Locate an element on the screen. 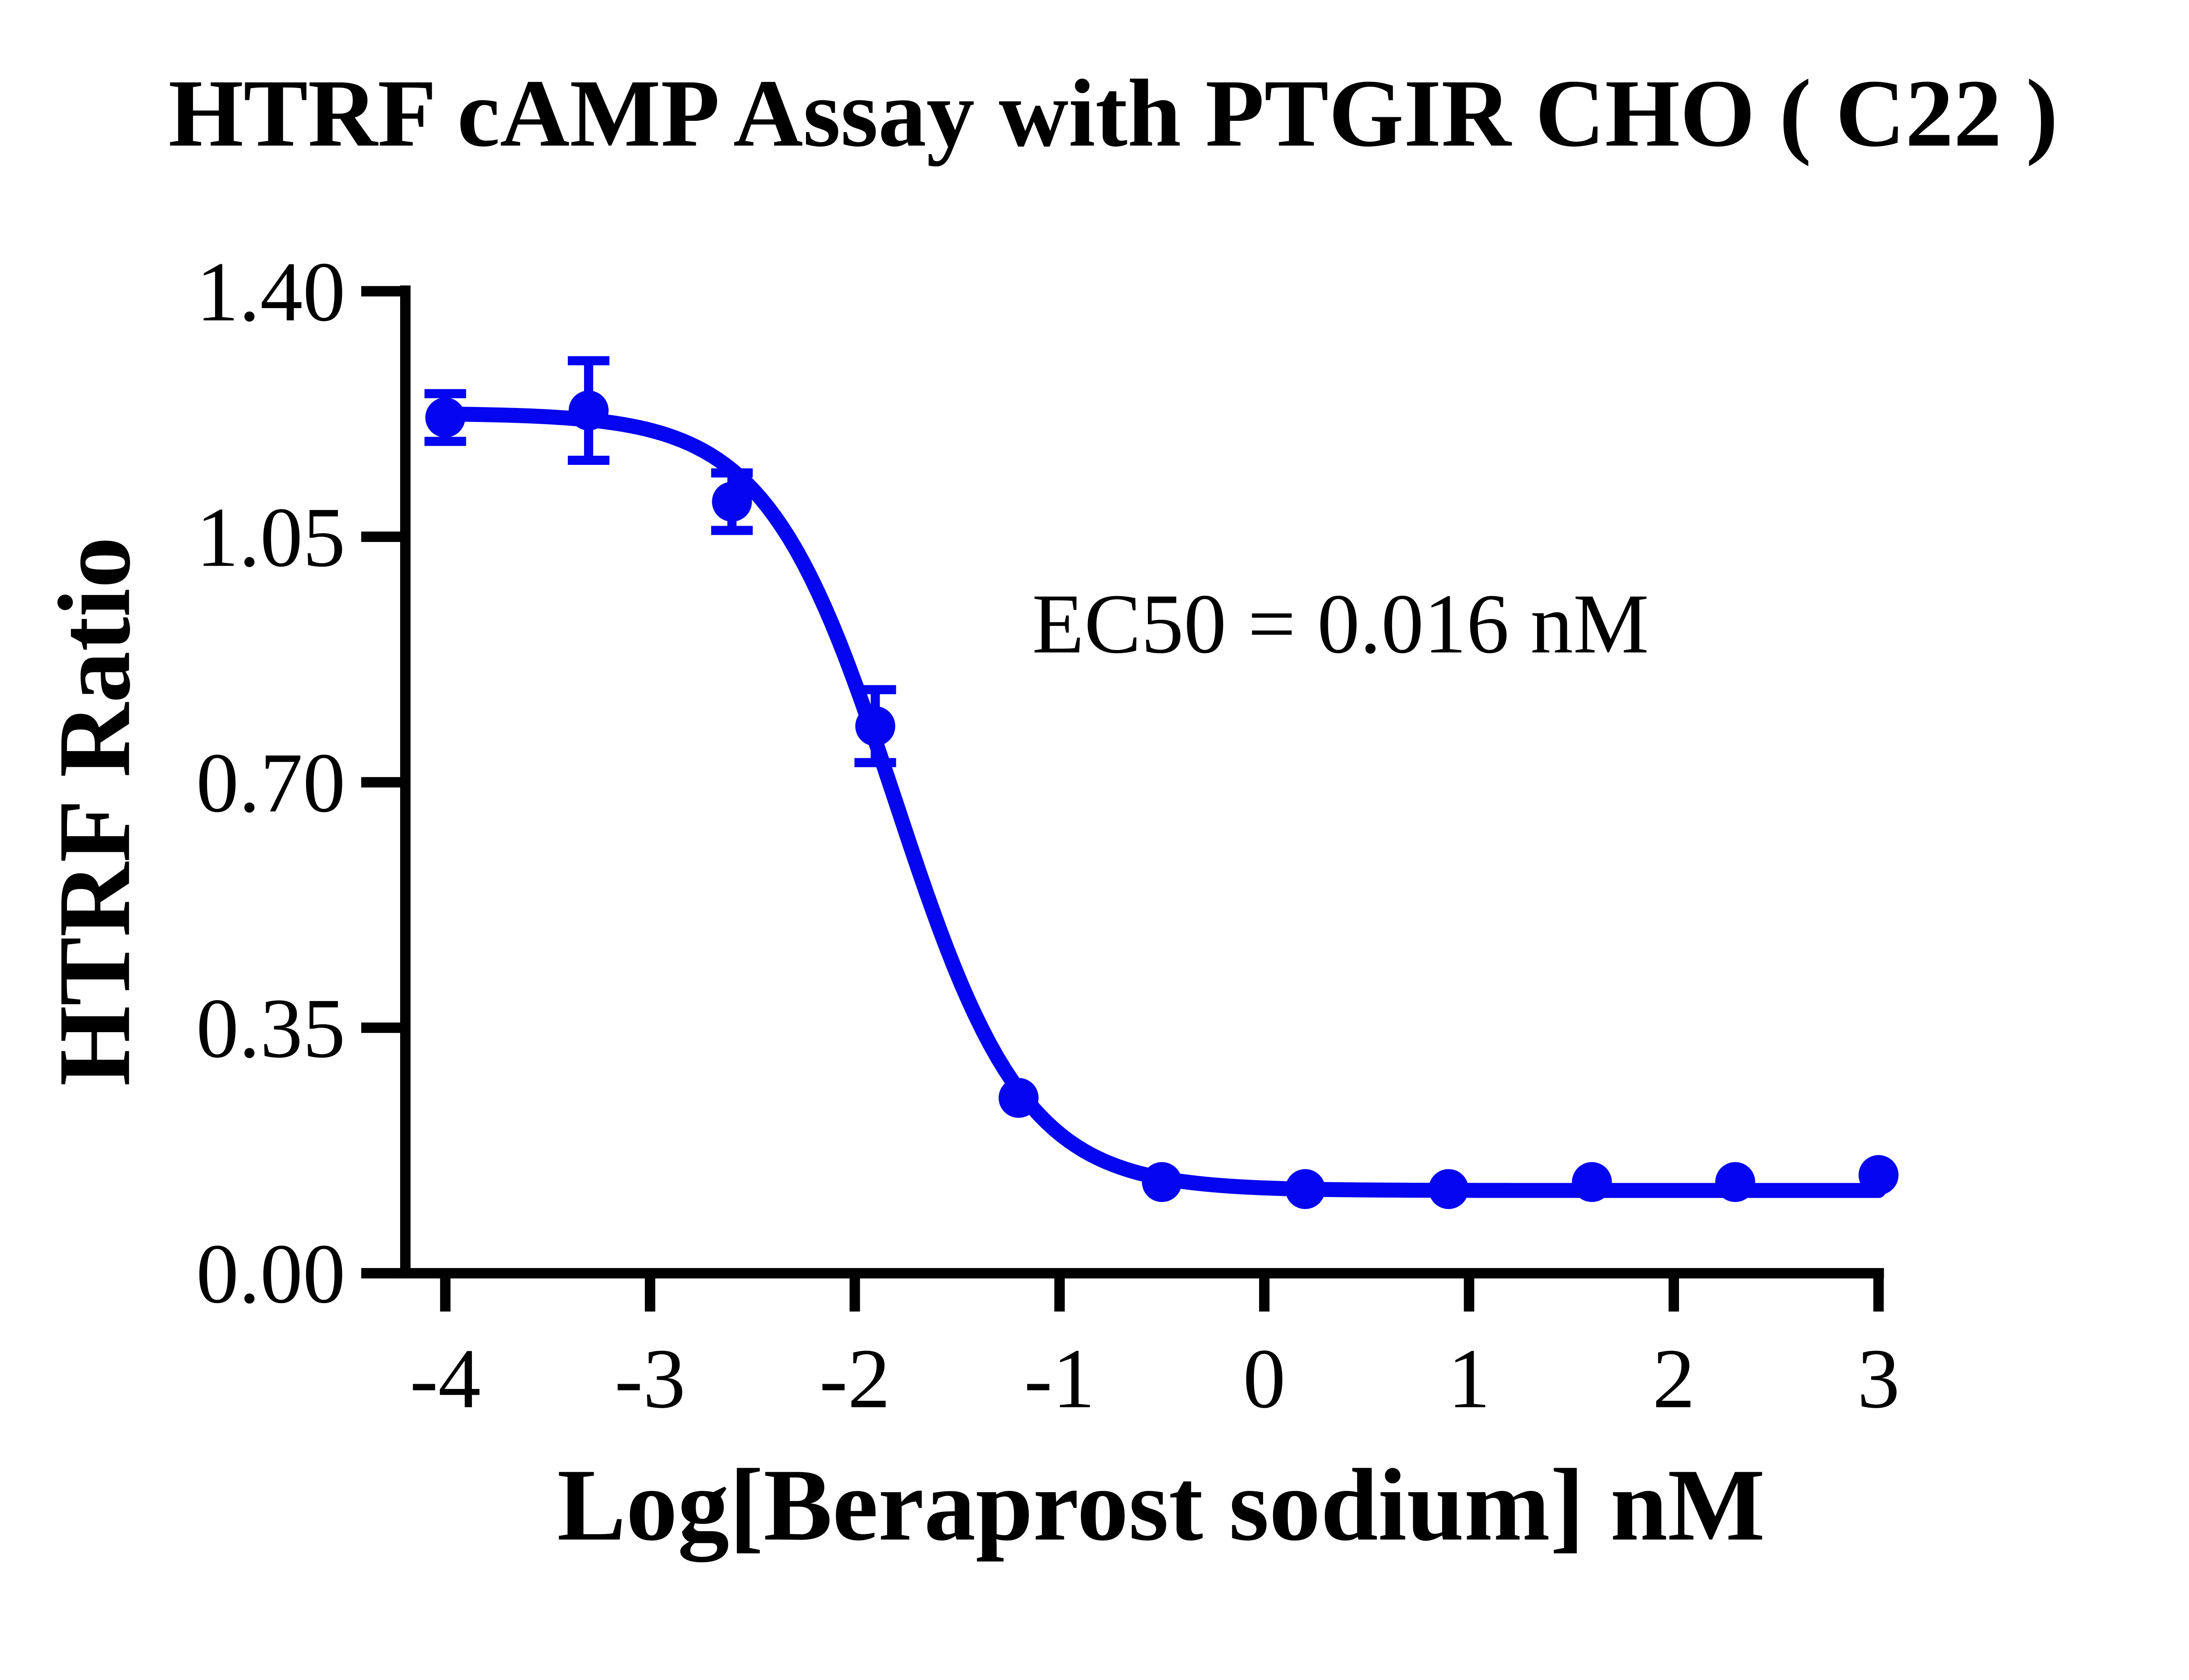  y-axis-title: HTRF Ratio is located at coordinates (94, 811).